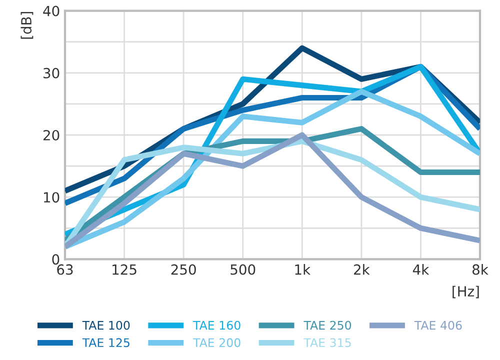  Describe the element at coordinates (51, 135) in the screenshot. I see `y-tick-label: 20` at that location.